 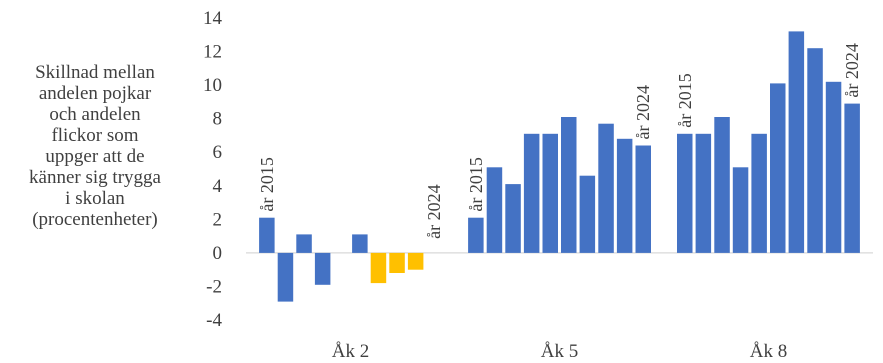 What do you see at coordinates (95, 72) in the screenshot?
I see `y-axis-title-line: Skillnad mellan` at bounding box center [95, 72].